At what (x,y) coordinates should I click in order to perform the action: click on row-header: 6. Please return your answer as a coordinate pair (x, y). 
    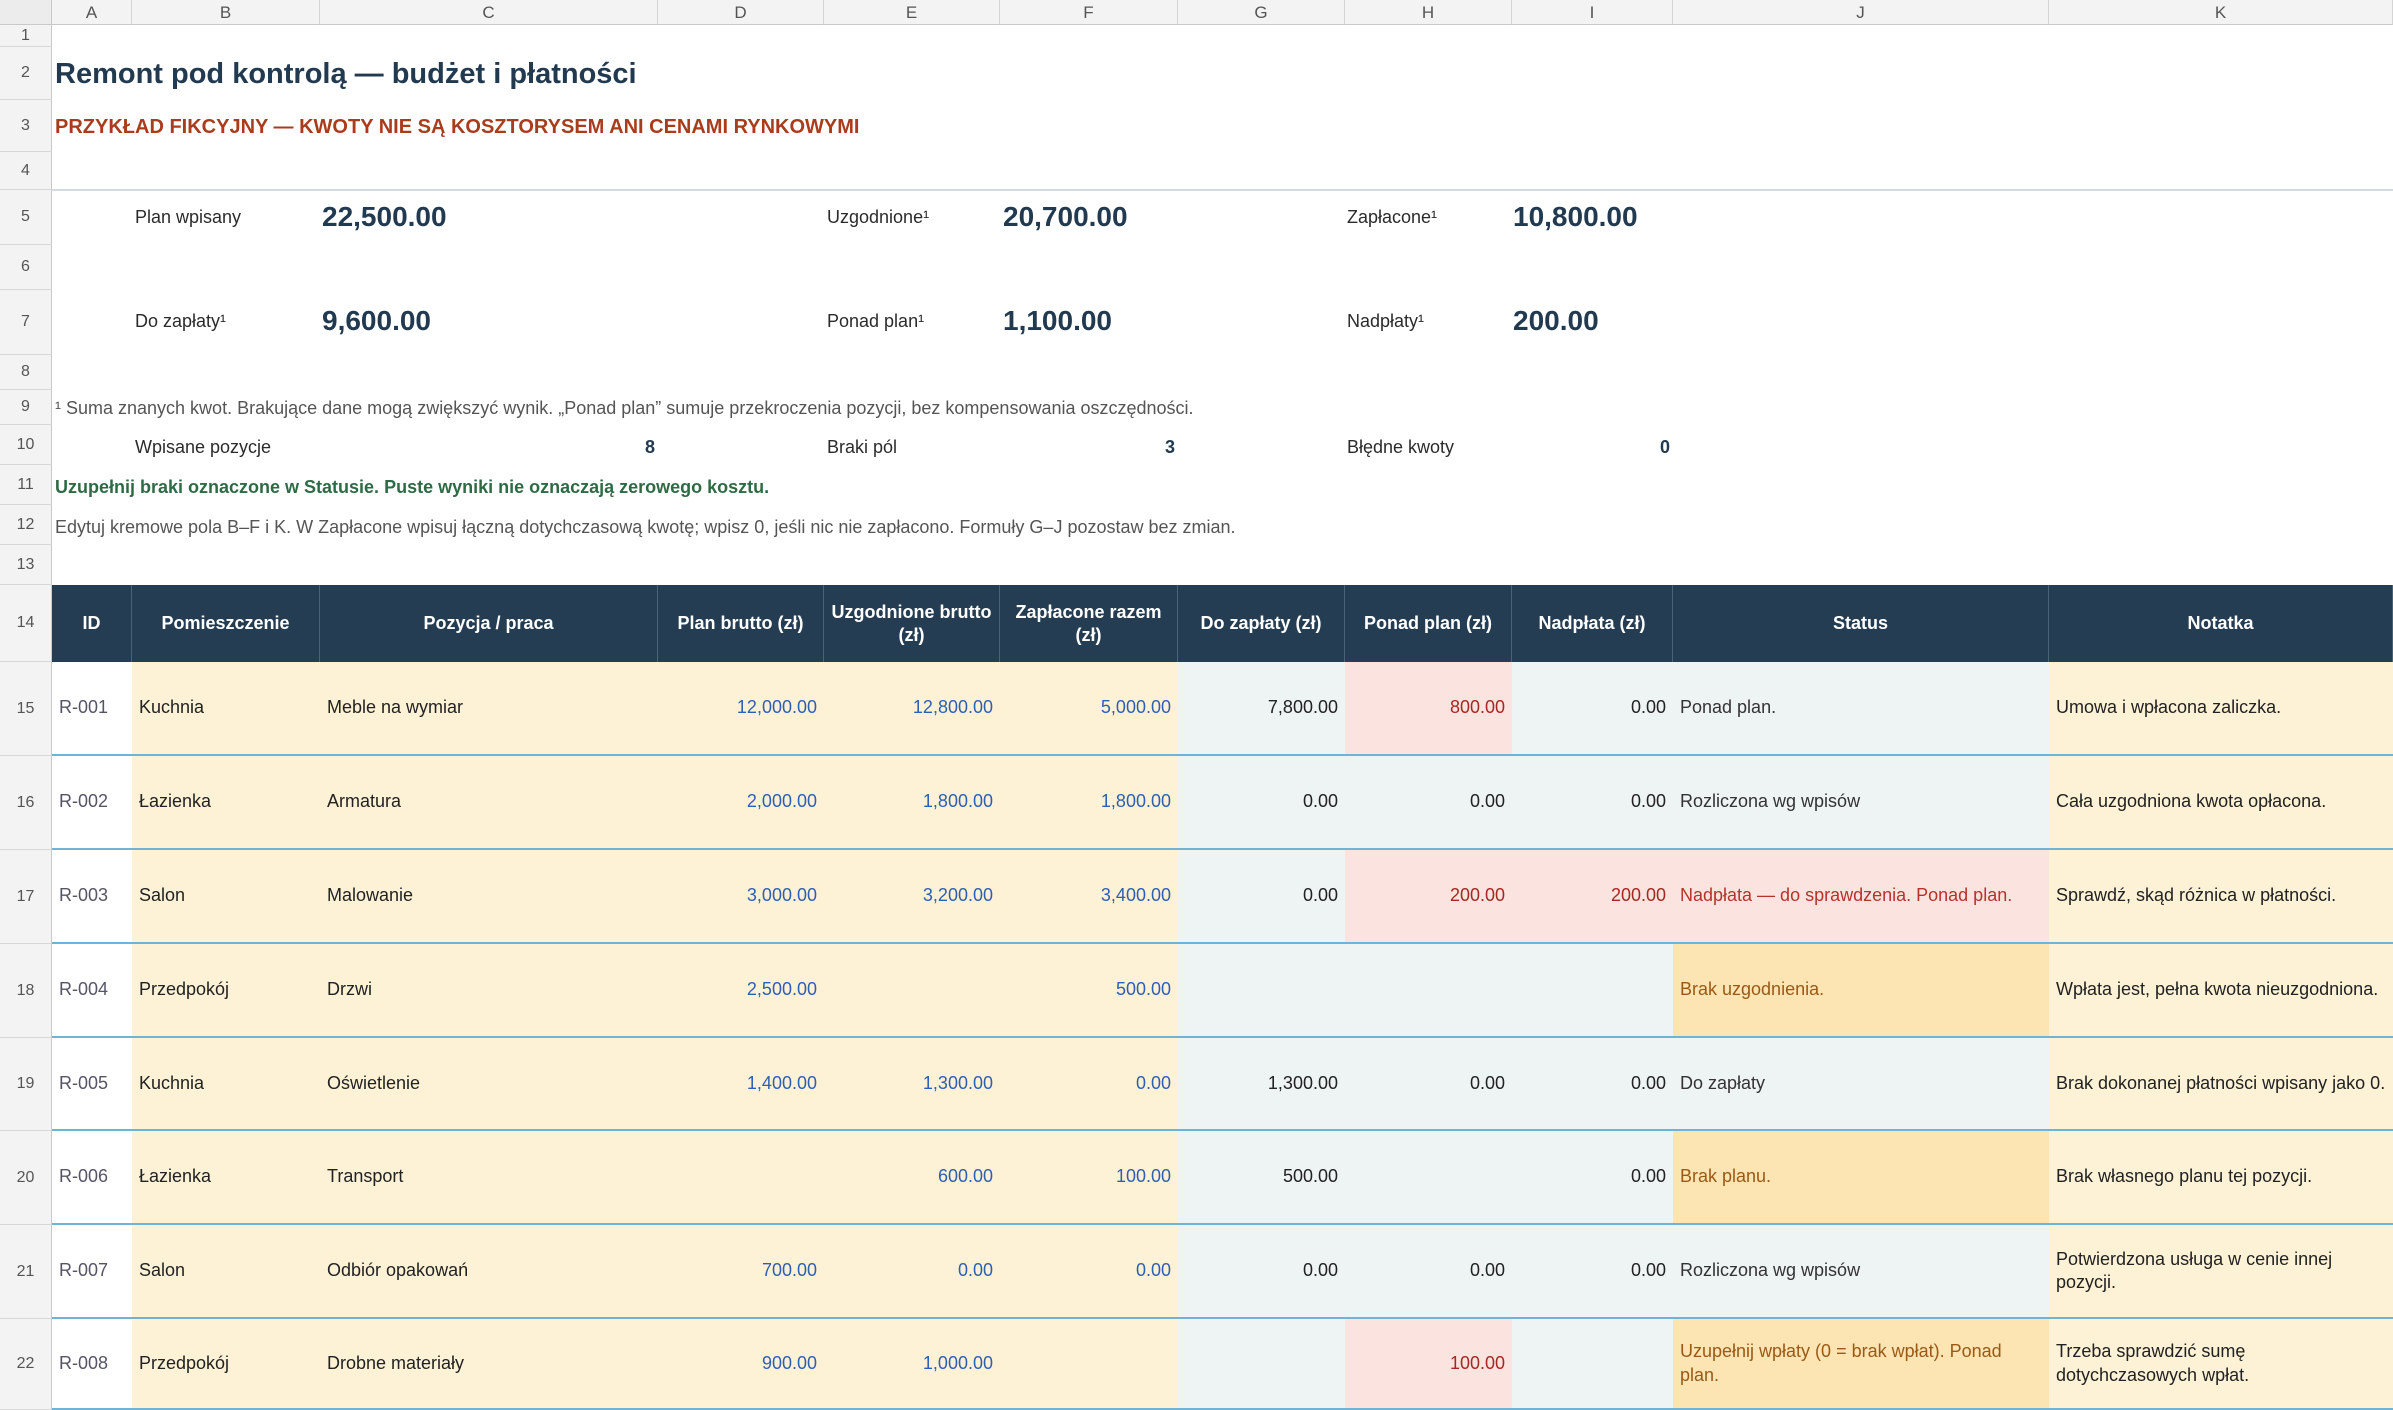
    Looking at the image, I should click on (26, 267).